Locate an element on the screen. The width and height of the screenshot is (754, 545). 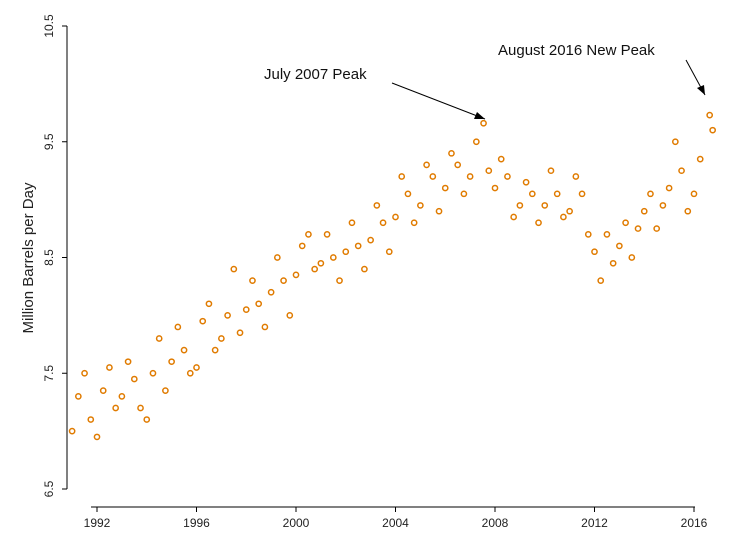
y-tick-label: 7.5 is located at coordinates (49, 373).